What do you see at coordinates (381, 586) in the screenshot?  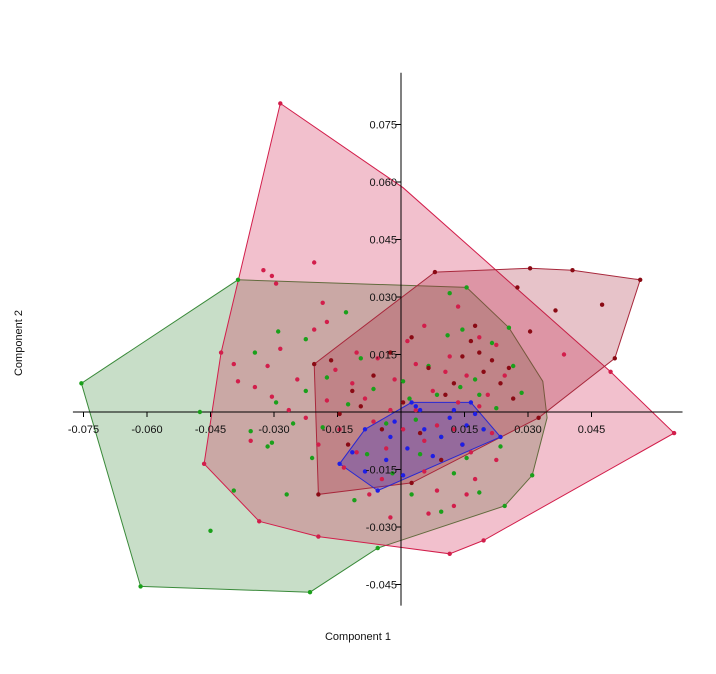 I see `y-tick-label: -0.045` at bounding box center [381, 586].